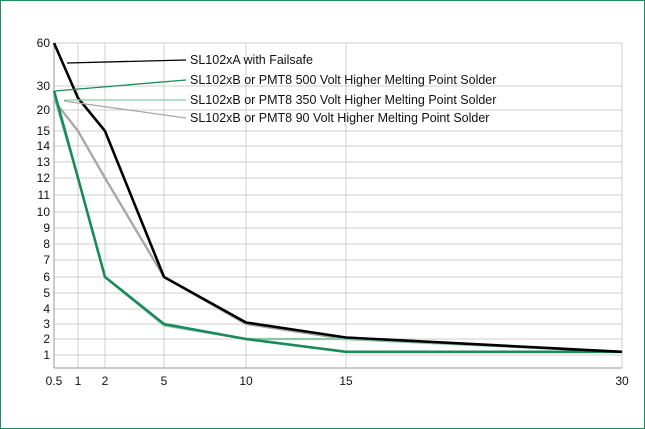 Image resolution: width=645 pixels, height=429 pixels. Describe the element at coordinates (46, 260) in the screenshot. I see `y-tick-label: 7` at that location.